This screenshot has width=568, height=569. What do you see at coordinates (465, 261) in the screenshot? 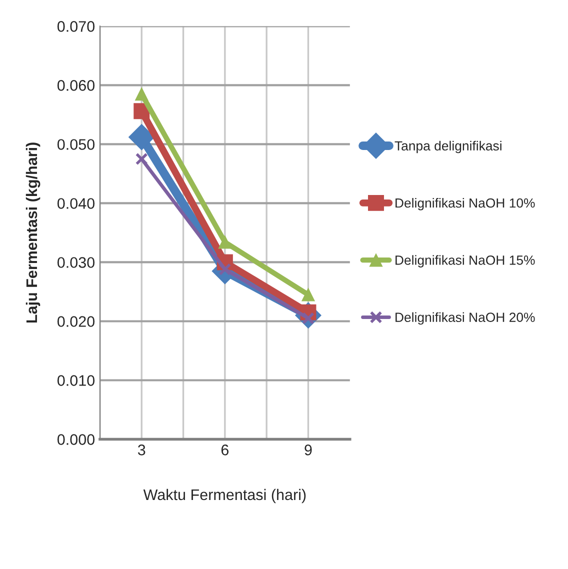
I see `legend-label: Delignifikasi NaOH 15%` at bounding box center [465, 261].